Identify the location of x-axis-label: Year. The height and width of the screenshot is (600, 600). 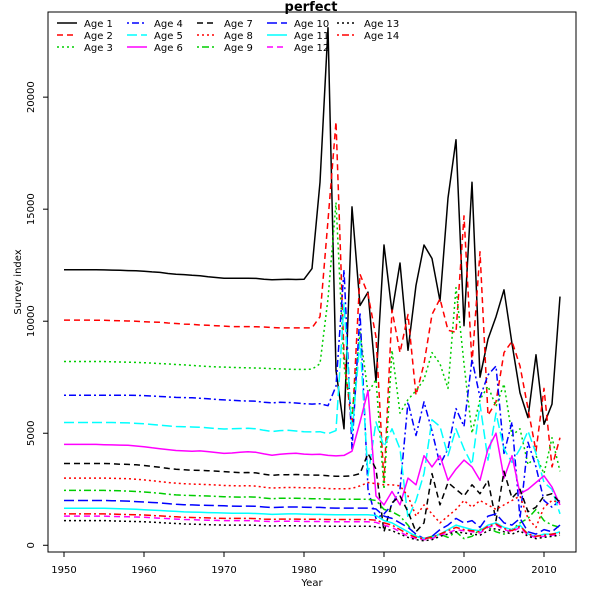
(311, 583).